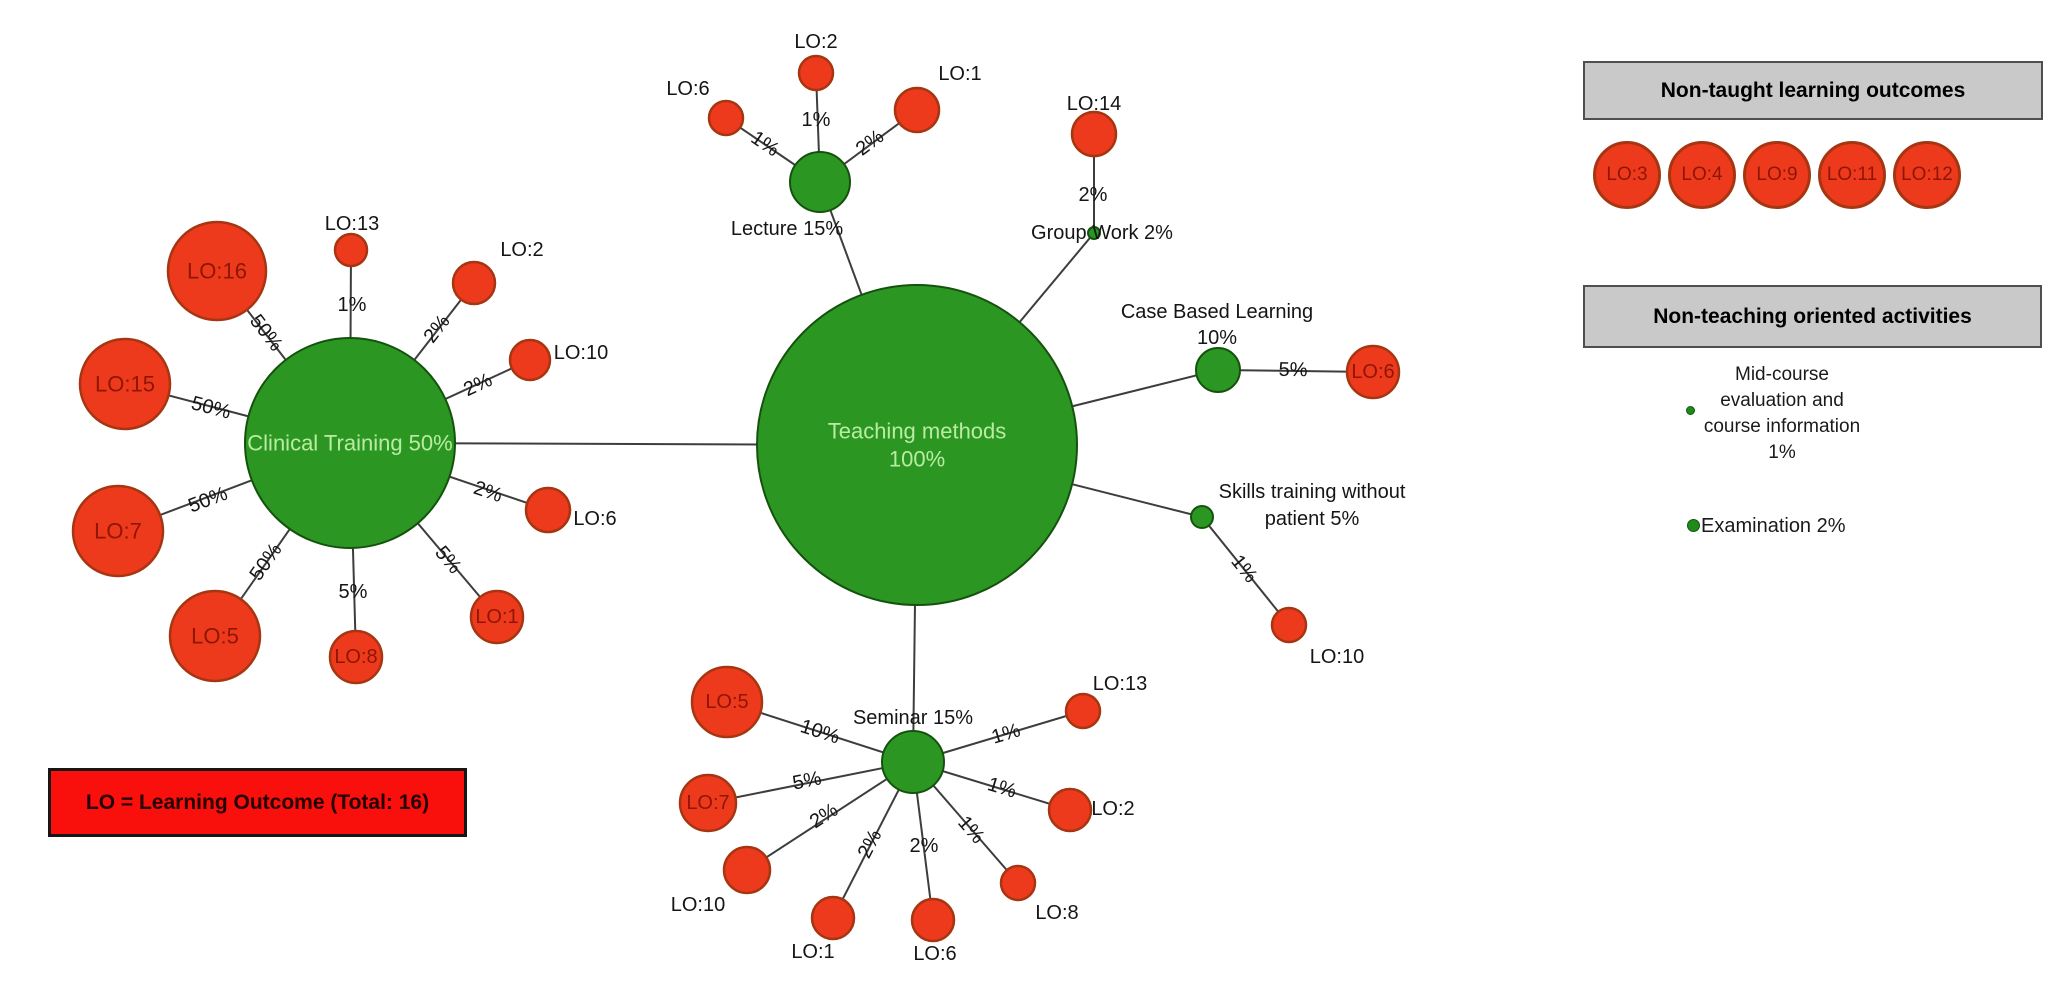 The width and height of the screenshot is (2059, 1001). I want to click on lo-label-clinical-lo-8: LO:8, so click(355, 657).